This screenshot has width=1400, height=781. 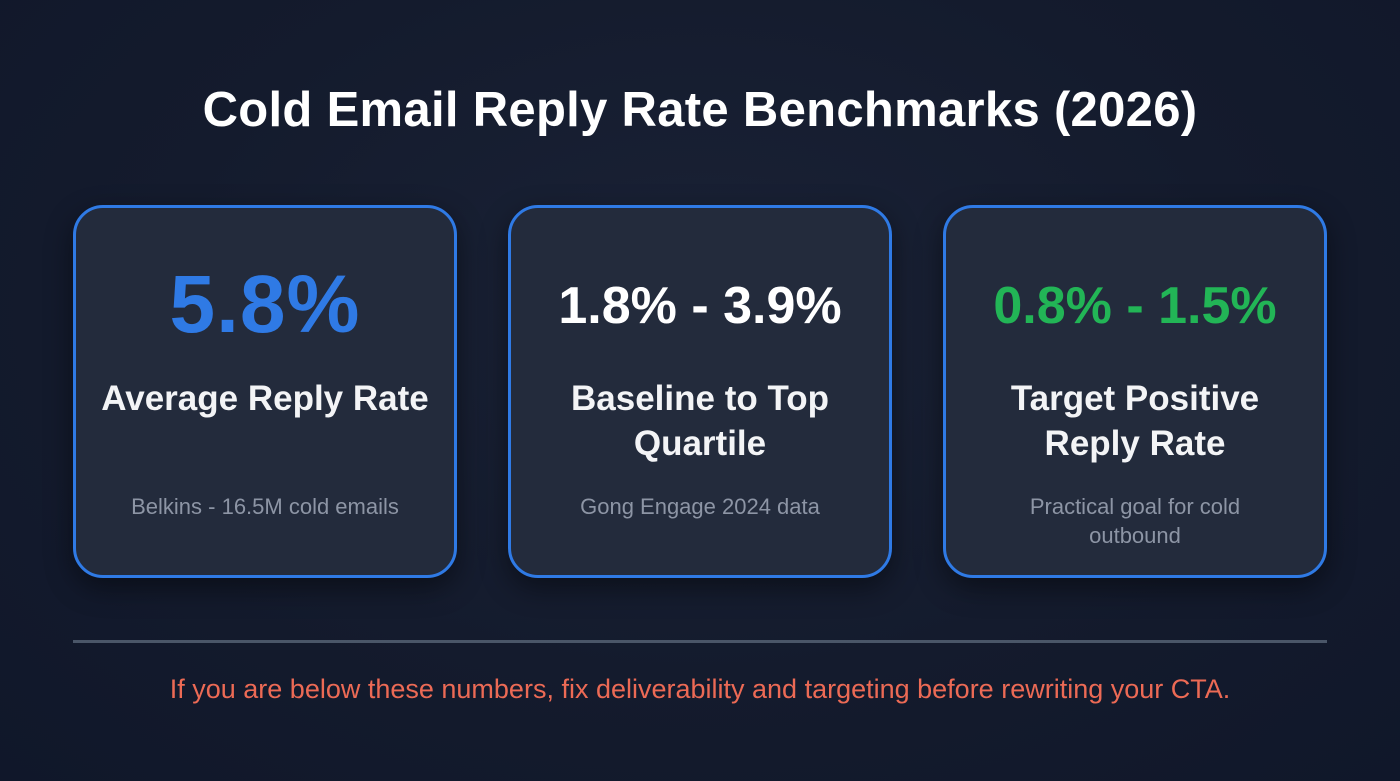 What do you see at coordinates (700, 421) in the screenshot?
I see `metric-label: Baseline to Top Quartile` at bounding box center [700, 421].